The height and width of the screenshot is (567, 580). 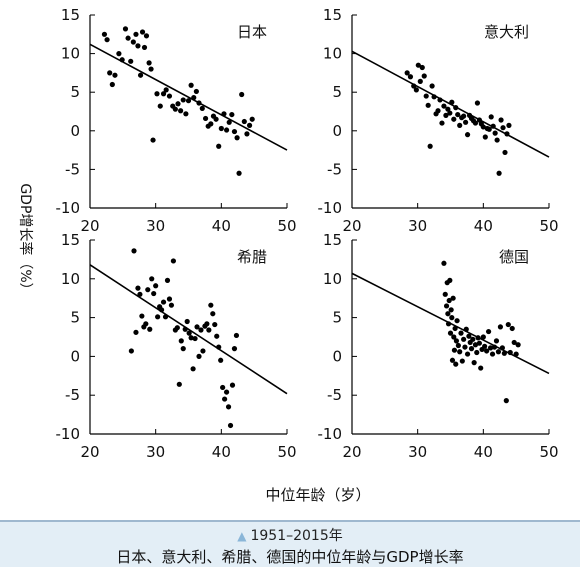 I want to click on panel-title: 德国, so click(x=514, y=257).